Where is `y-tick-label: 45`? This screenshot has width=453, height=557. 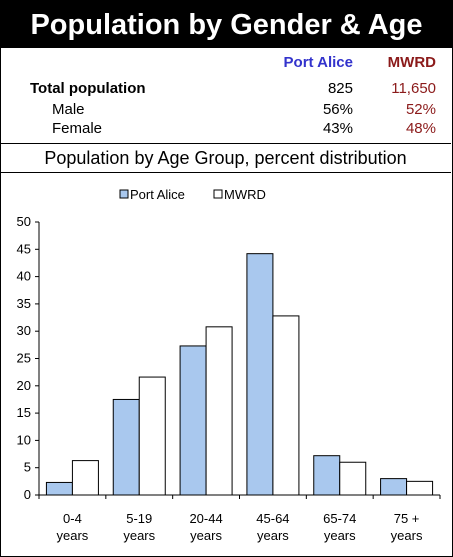 y-tick-label: 45 is located at coordinates (24, 248).